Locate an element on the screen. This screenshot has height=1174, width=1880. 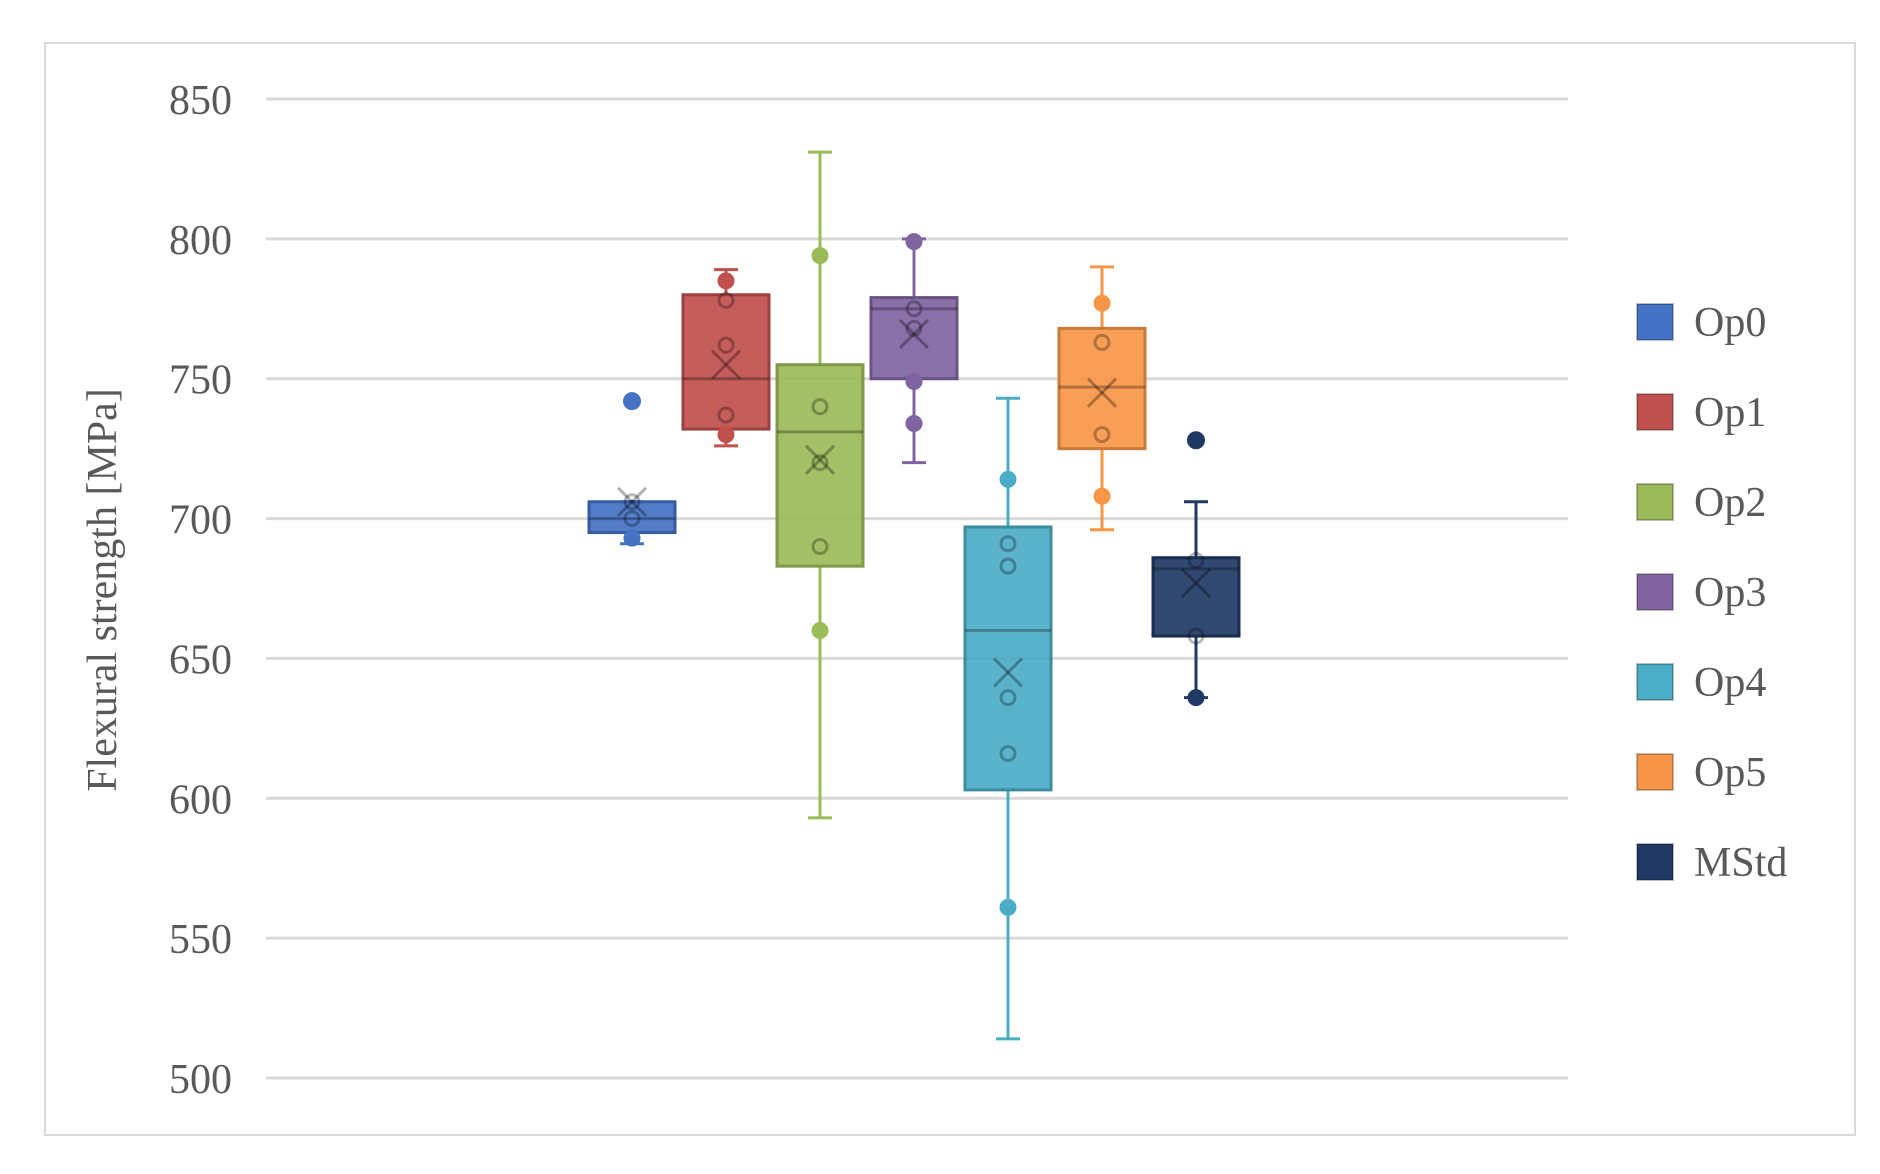
y-tick-labels: 500 550 600 650 700 750 800 850 is located at coordinates (200, 590).